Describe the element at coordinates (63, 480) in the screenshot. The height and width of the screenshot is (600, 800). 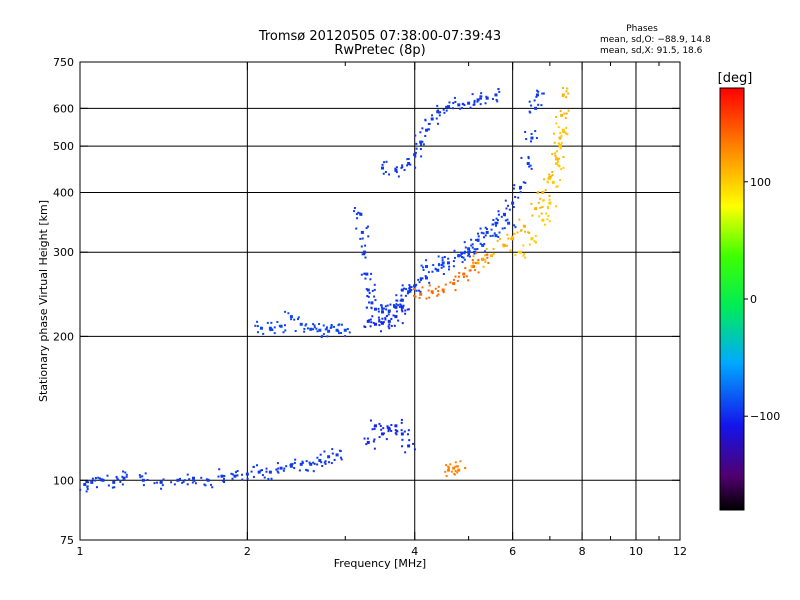
I see `y-tick-label: 100` at that location.